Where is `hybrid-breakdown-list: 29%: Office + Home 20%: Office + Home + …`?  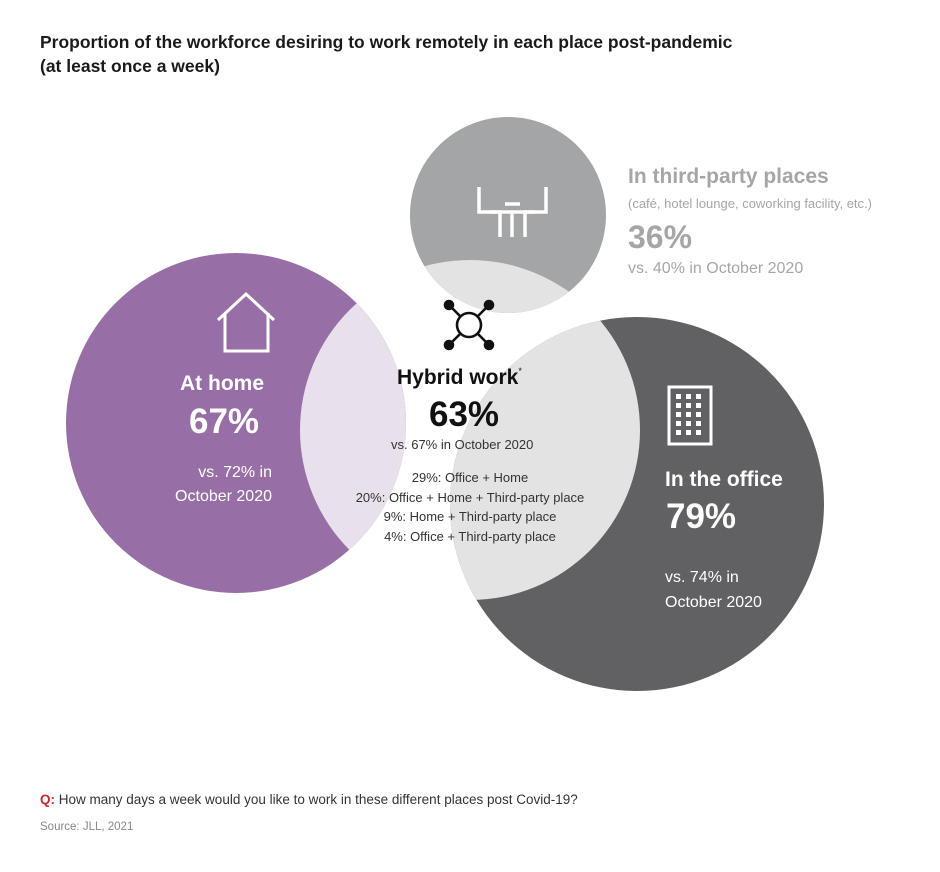
hybrid-breakdown-list: 29%: Office + Home 20%: Office + Home + … is located at coordinates (470, 507).